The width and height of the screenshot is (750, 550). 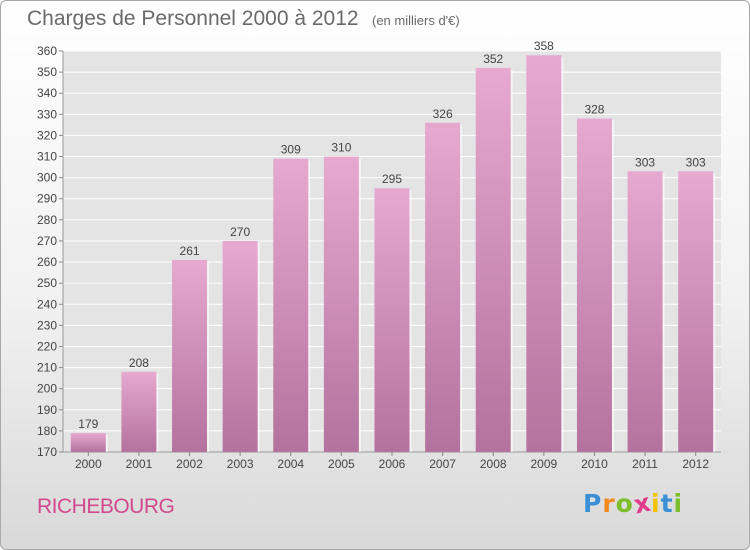 What do you see at coordinates (189, 464) in the screenshot?
I see `x-tick-label: 2002` at bounding box center [189, 464].